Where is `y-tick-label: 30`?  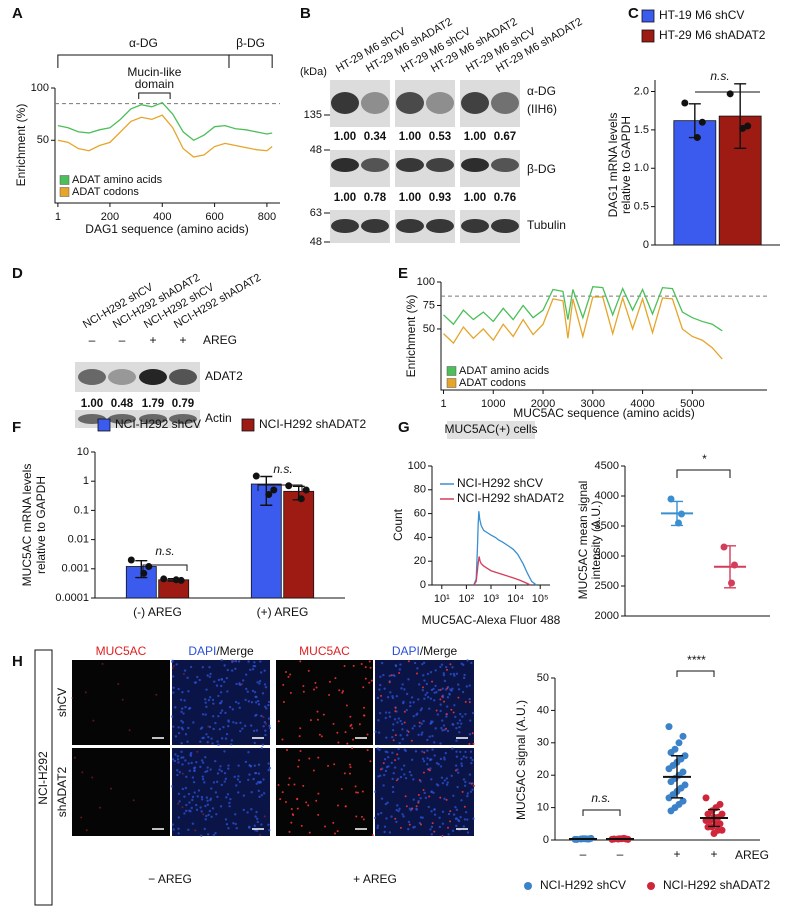
y-tick-label: 30 is located at coordinates (543, 743).